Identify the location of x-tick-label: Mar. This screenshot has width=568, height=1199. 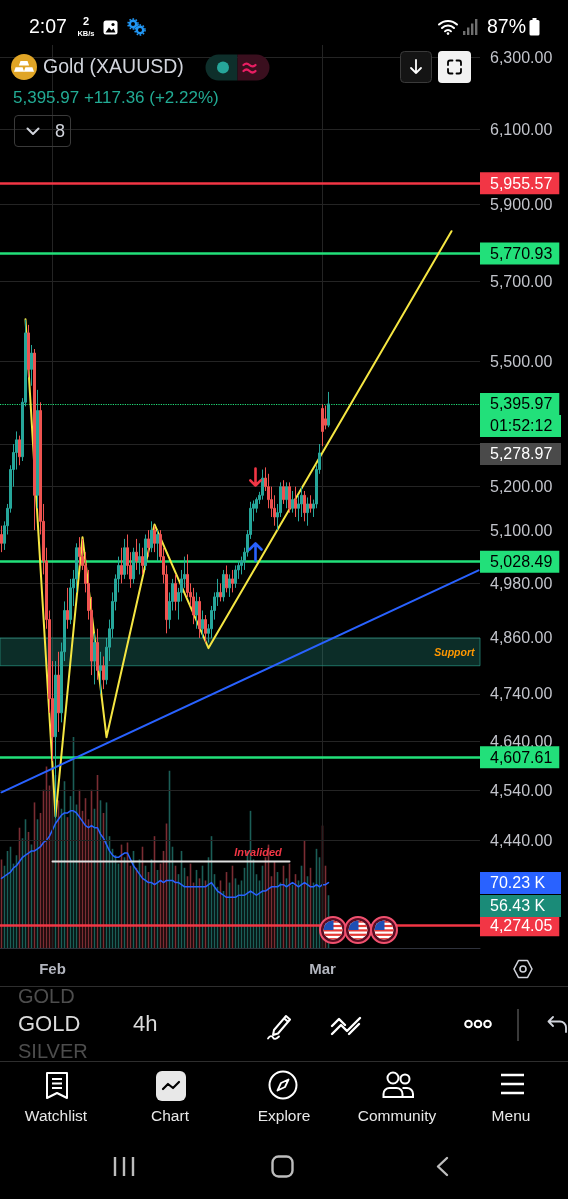
(322, 968).